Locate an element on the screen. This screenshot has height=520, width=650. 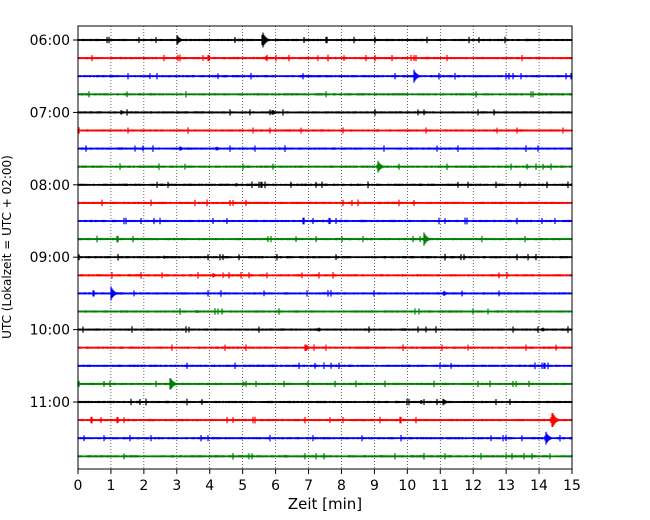
x-tick-label: 11 is located at coordinates (440, 486).